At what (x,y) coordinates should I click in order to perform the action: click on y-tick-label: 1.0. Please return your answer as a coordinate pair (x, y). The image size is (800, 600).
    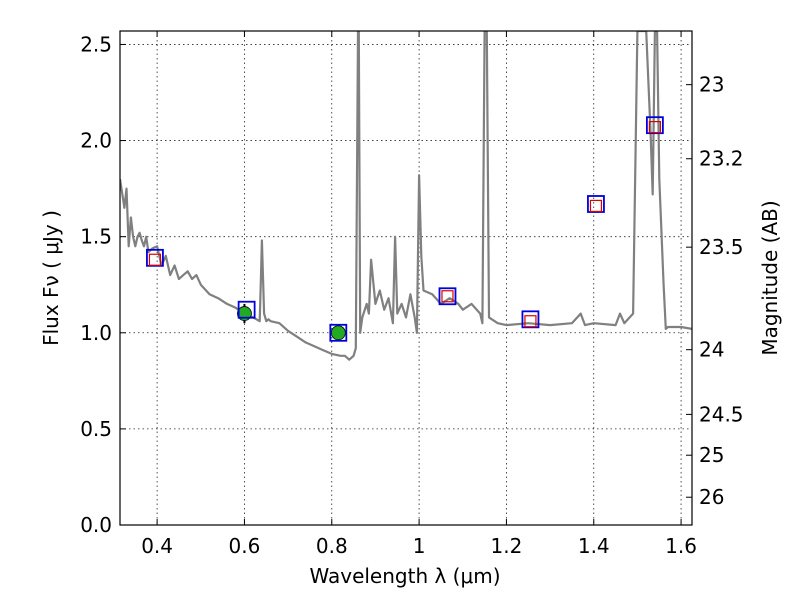
    Looking at the image, I should click on (96, 333).